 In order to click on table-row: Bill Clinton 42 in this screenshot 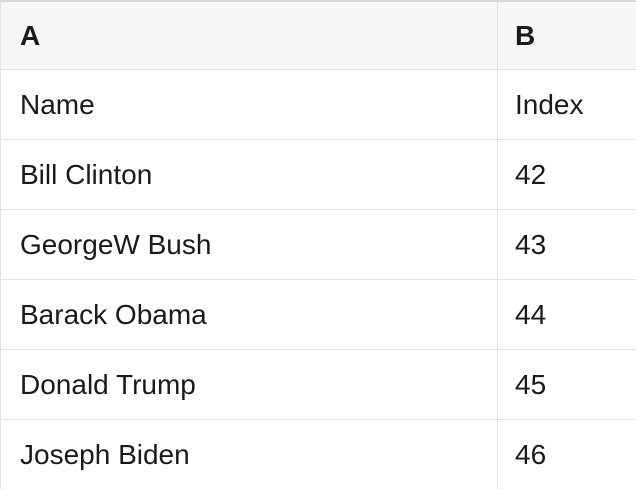, I will do `click(318, 175)`.